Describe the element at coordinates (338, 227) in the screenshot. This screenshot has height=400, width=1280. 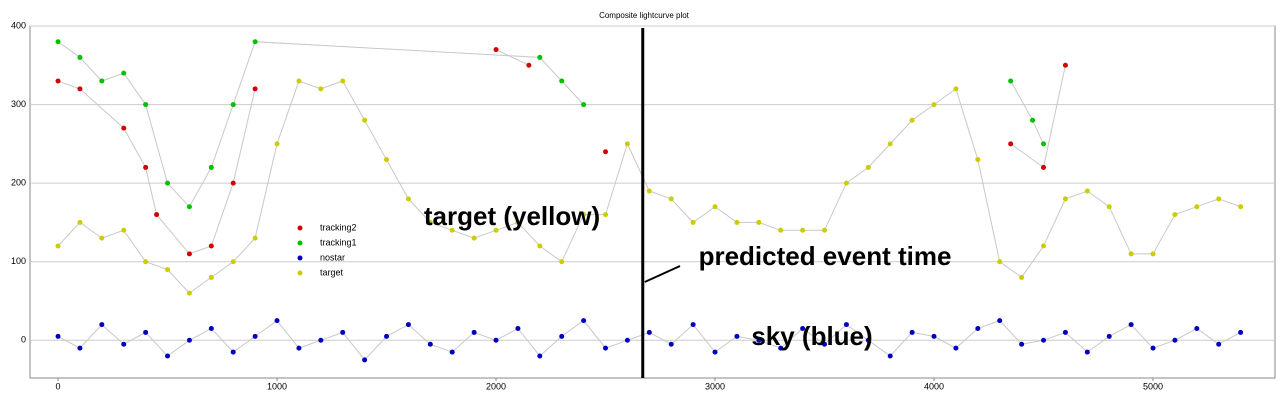
I see `legend-label: tracking2` at that location.